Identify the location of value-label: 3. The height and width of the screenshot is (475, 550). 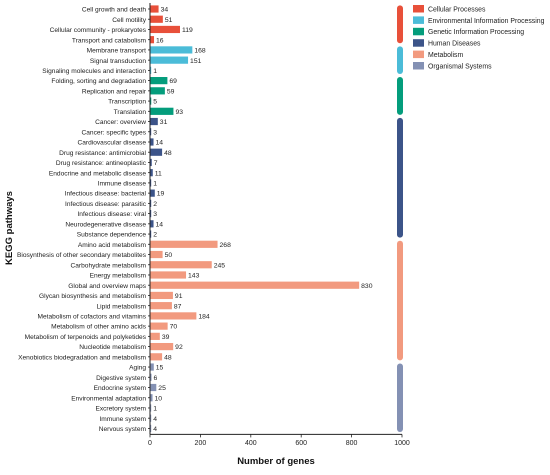
(155, 132).